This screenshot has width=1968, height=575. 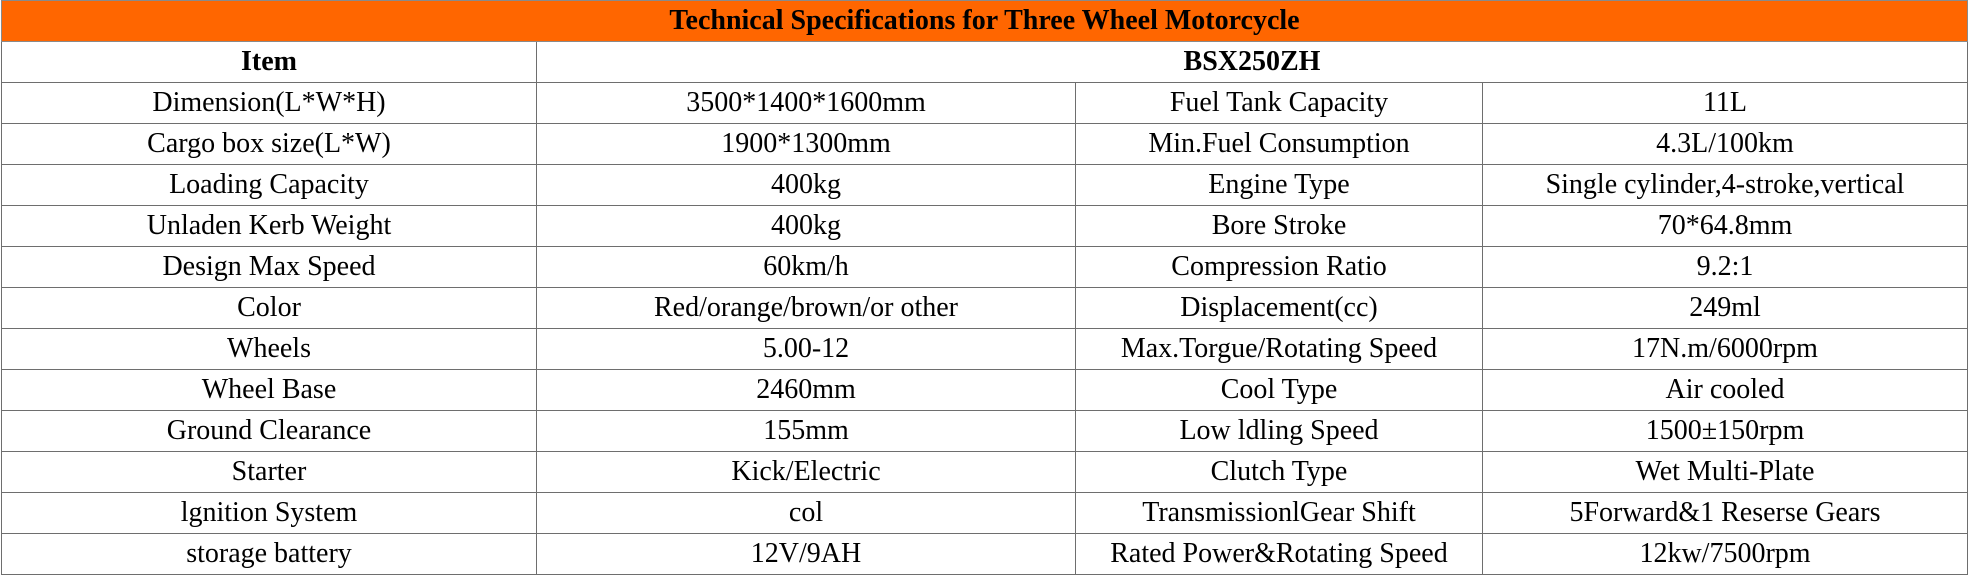 What do you see at coordinates (806, 390) in the screenshot?
I see `spec-value: 2460mm` at bounding box center [806, 390].